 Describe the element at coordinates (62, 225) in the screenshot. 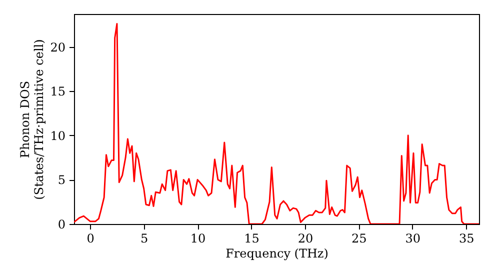

I see `y-tick-label: 0` at that location.